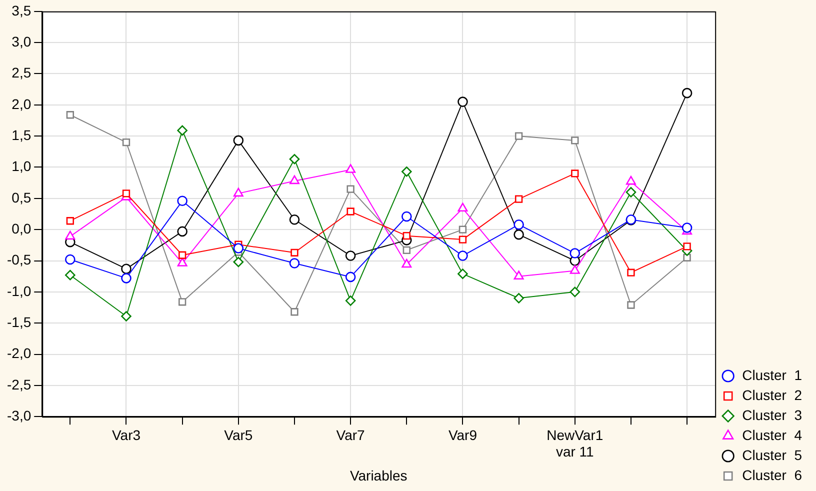  What do you see at coordinates (19, 260) in the screenshot?
I see `y-tick-label: -0,5` at bounding box center [19, 260].